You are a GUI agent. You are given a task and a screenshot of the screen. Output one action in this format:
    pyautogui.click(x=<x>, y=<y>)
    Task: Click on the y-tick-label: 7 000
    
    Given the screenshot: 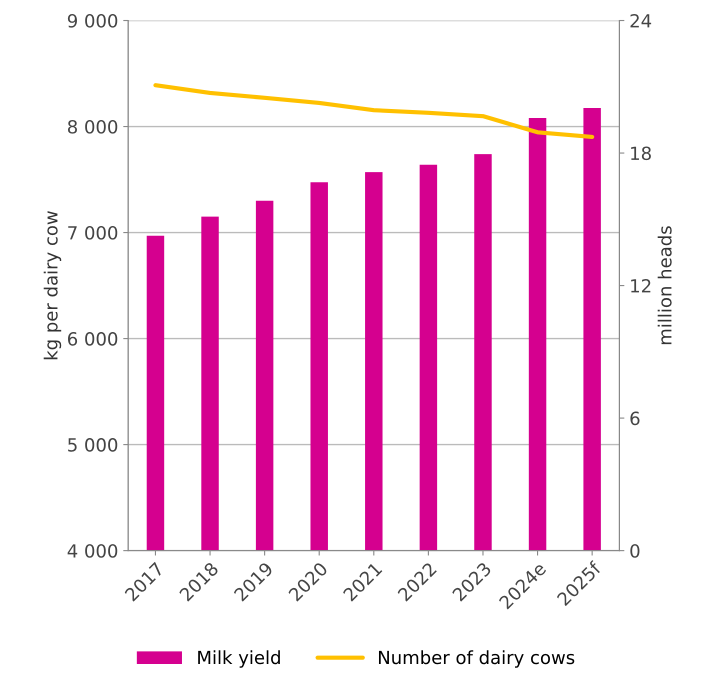 What is the action you would take?
    pyautogui.click(x=93, y=233)
    